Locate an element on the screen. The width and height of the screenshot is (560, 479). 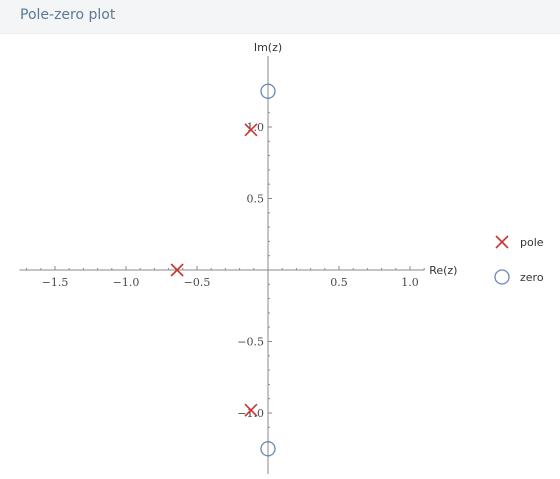
x-tick-label: 1.0 is located at coordinates (410, 282).